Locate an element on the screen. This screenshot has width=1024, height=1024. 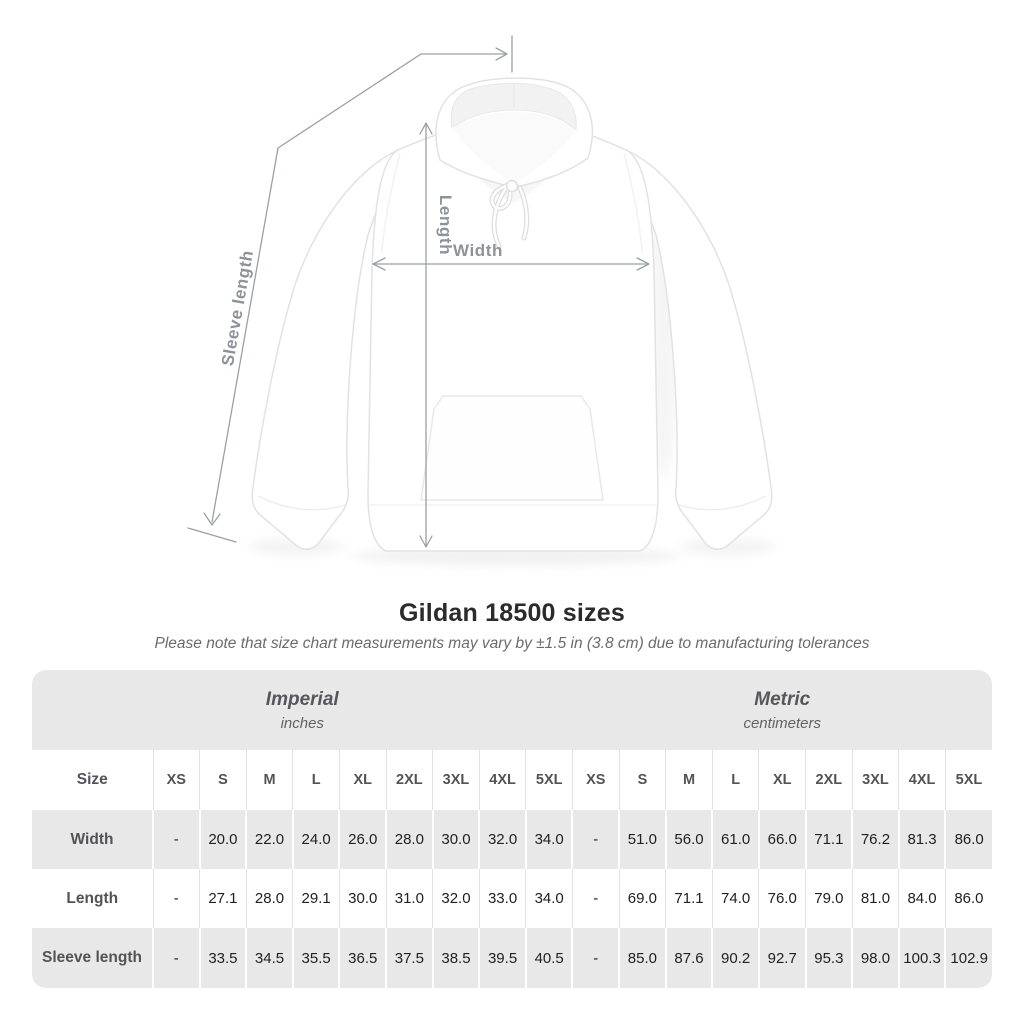
value-cell: 76.0 is located at coordinates (782, 898).